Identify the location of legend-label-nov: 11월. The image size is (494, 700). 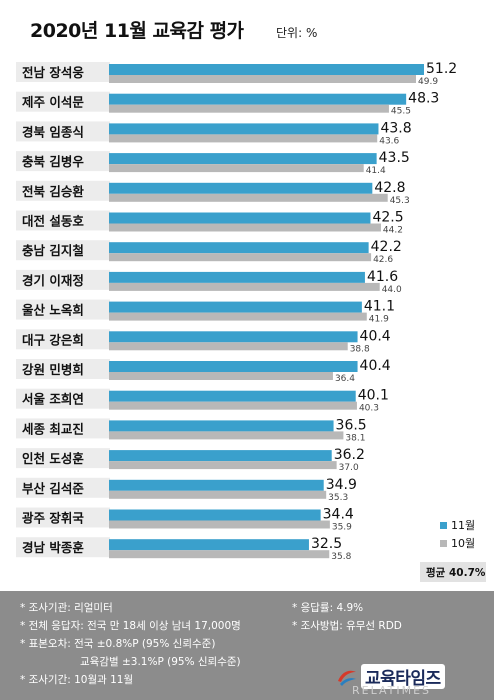
(463, 525).